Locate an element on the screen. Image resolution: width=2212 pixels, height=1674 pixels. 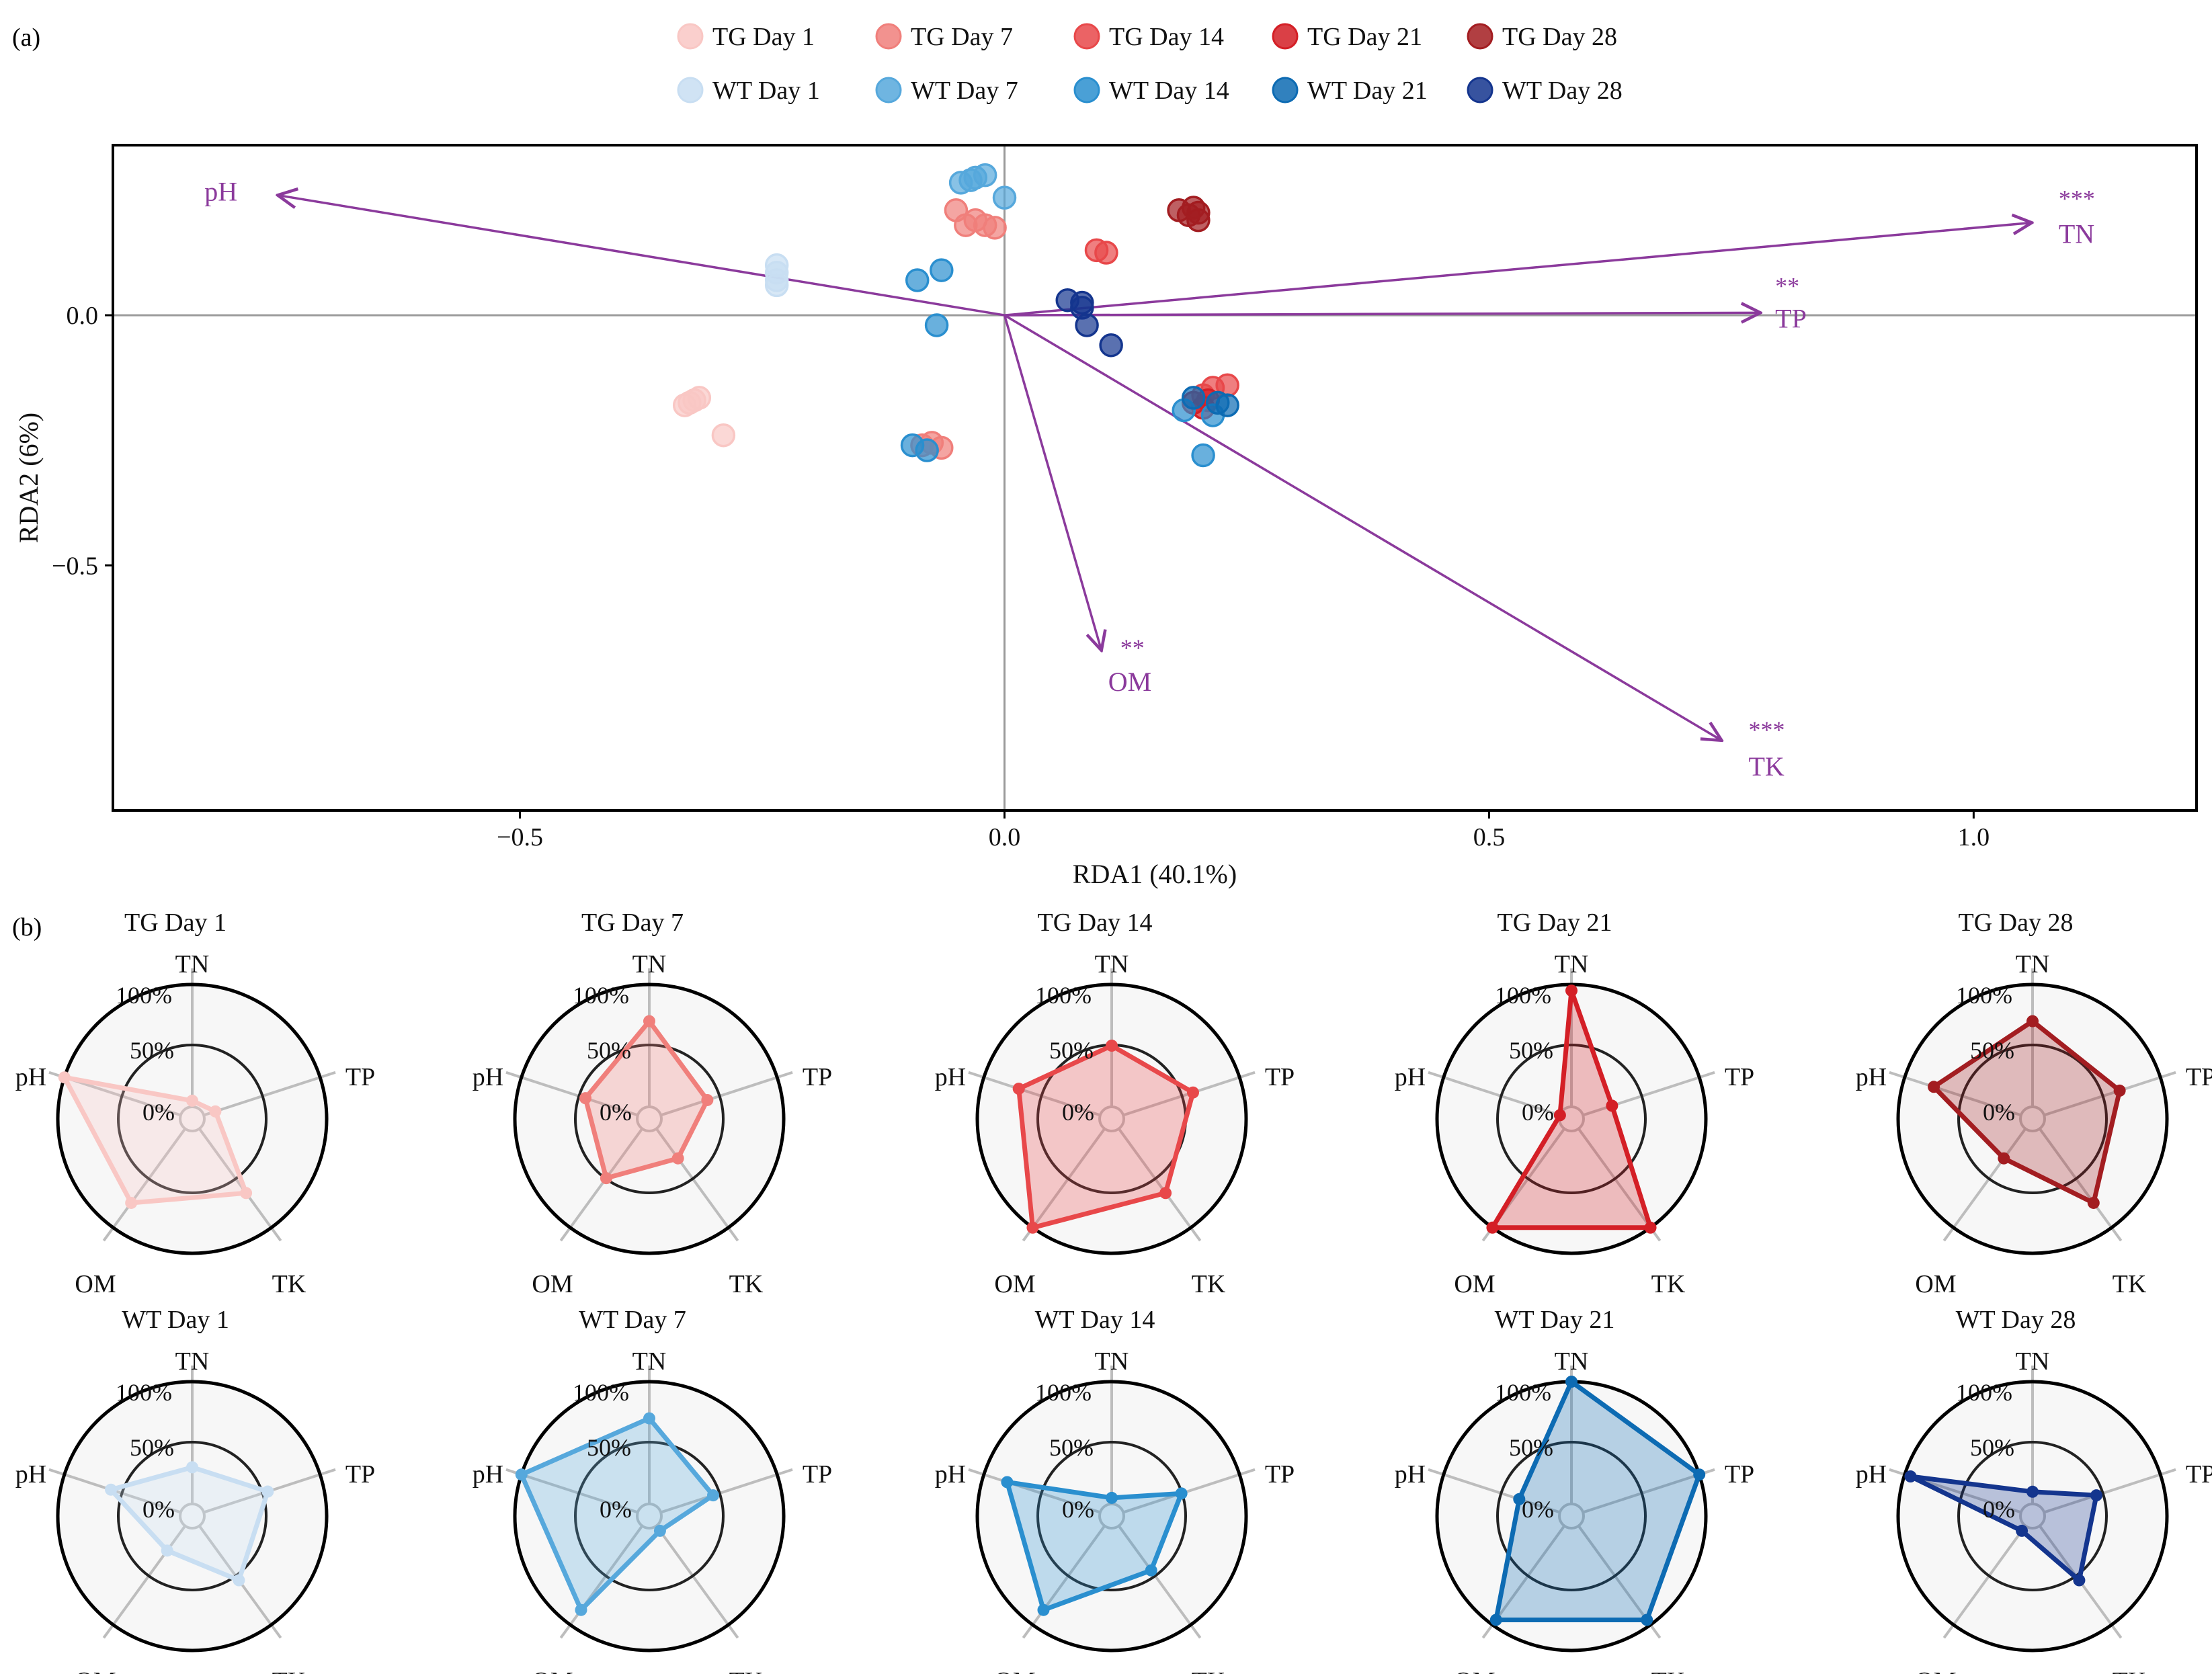
y-tick-label-1: −0.5 is located at coordinates (75, 566).